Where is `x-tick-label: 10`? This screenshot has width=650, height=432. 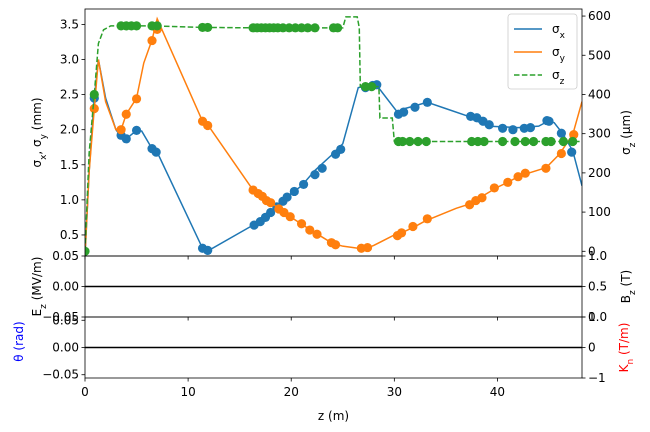 x-tick-label: 10 is located at coordinates (187, 392).